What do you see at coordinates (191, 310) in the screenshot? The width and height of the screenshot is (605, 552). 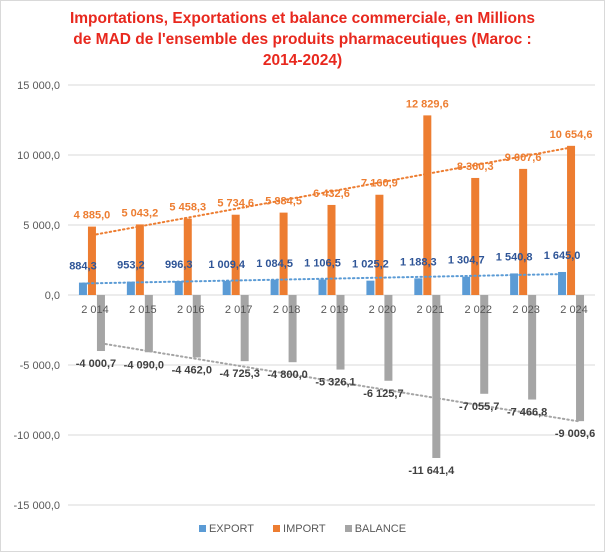 I see `x-tick-label: 2 016` at bounding box center [191, 310].